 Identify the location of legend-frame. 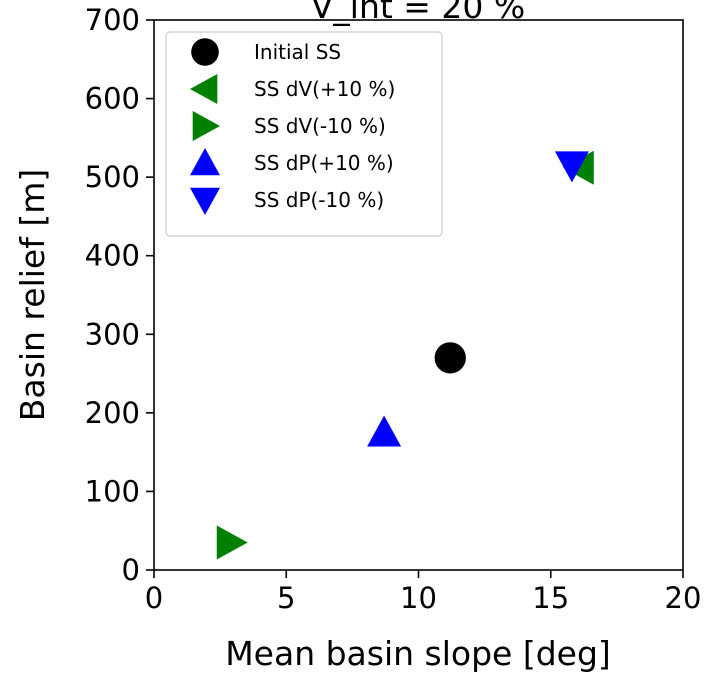
(304, 134).